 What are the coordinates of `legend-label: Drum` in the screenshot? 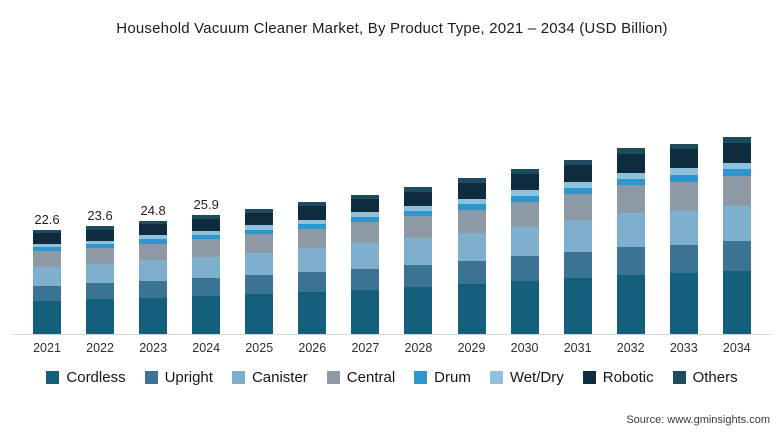 It's located at (452, 377).